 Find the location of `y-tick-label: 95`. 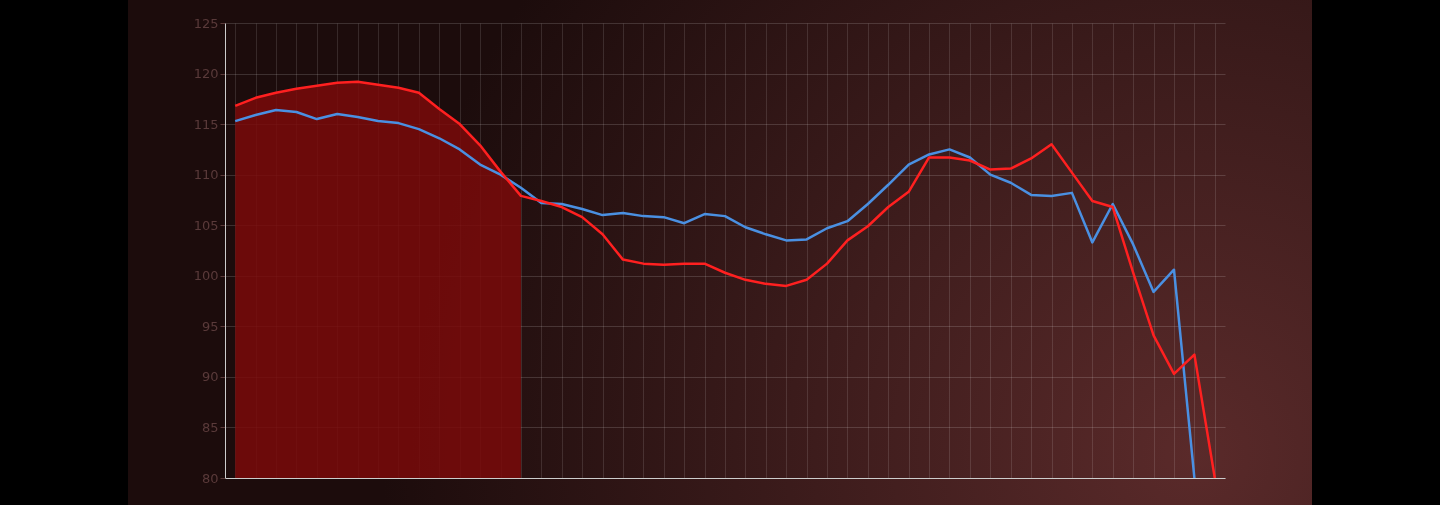

y-tick-label: 95 is located at coordinates (210, 326).